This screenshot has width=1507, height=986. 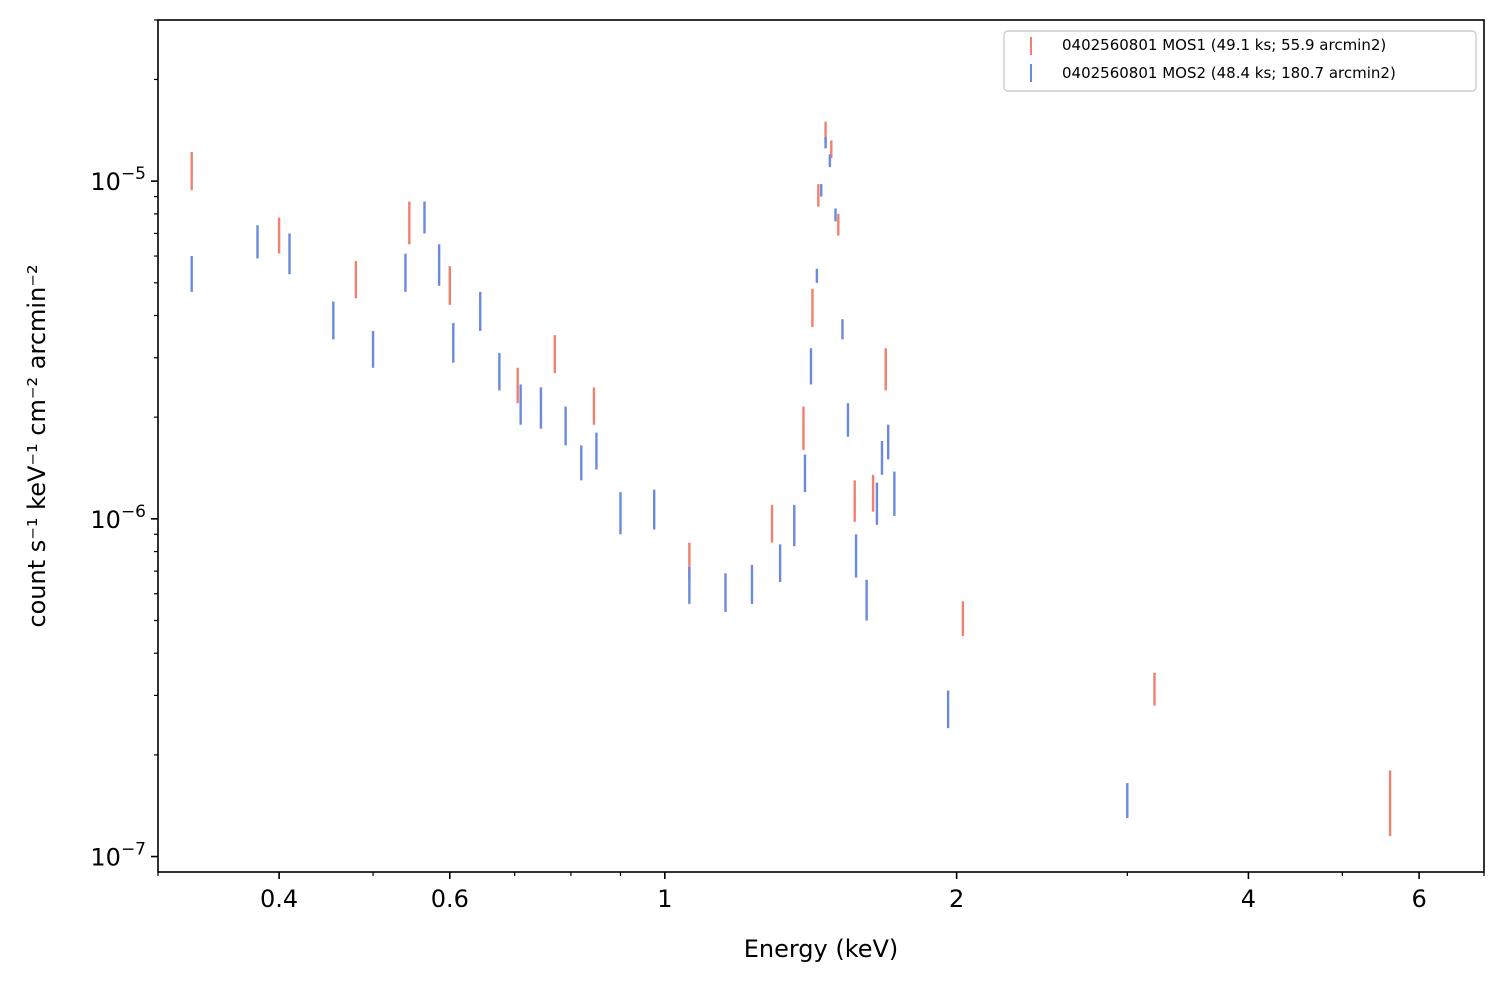 What do you see at coordinates (956, 899) in the screenshot?
I see `x-tick-label: 2` at bounding box center [956, 899].